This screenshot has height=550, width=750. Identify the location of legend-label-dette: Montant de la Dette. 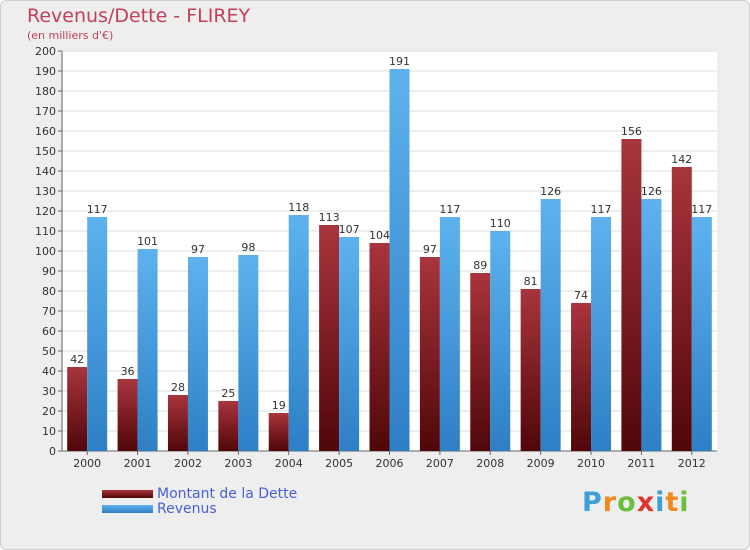
(227, 494).